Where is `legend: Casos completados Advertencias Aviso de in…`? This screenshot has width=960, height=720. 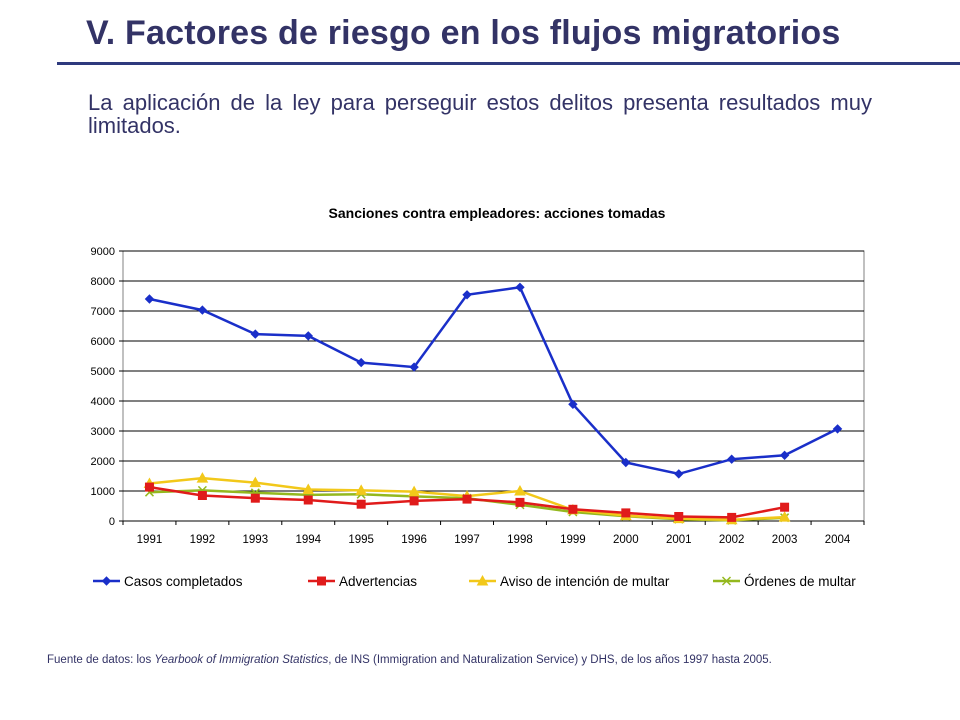 legend: Casos completados Advertencias Aviso de in… is located at coordinates (474, 581).